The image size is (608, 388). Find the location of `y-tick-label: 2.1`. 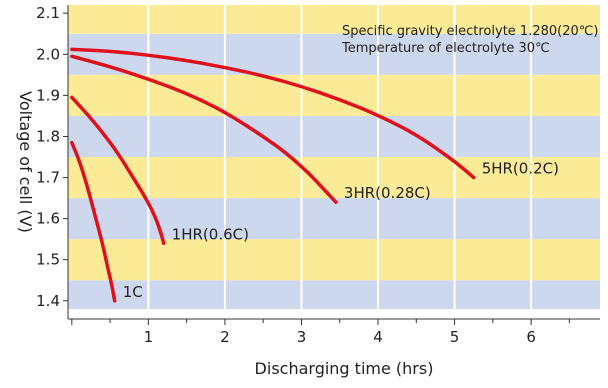

y-tick-label: 2.1 is located at coordinates (48, 13).